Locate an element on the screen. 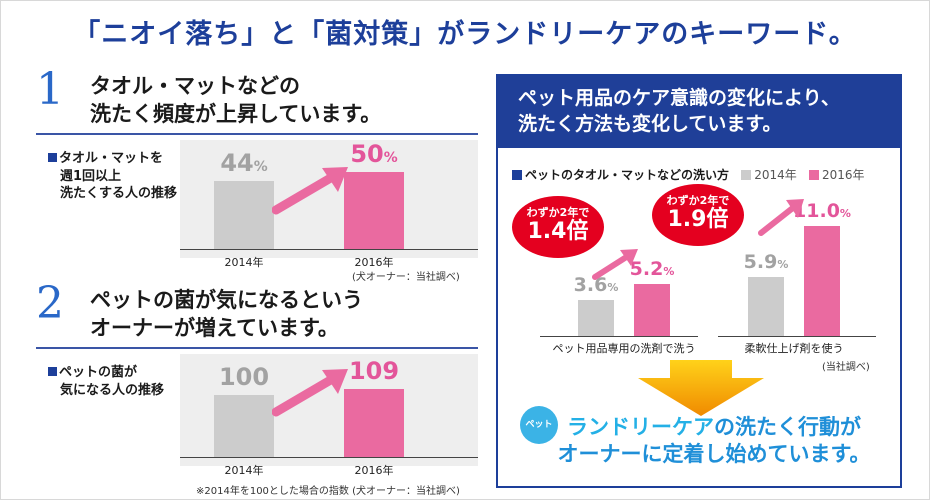  panel-conclusion: ランドリーケアの洗たく行動が オーナーに定着し始めています。 is located at coordinates (702, 441).